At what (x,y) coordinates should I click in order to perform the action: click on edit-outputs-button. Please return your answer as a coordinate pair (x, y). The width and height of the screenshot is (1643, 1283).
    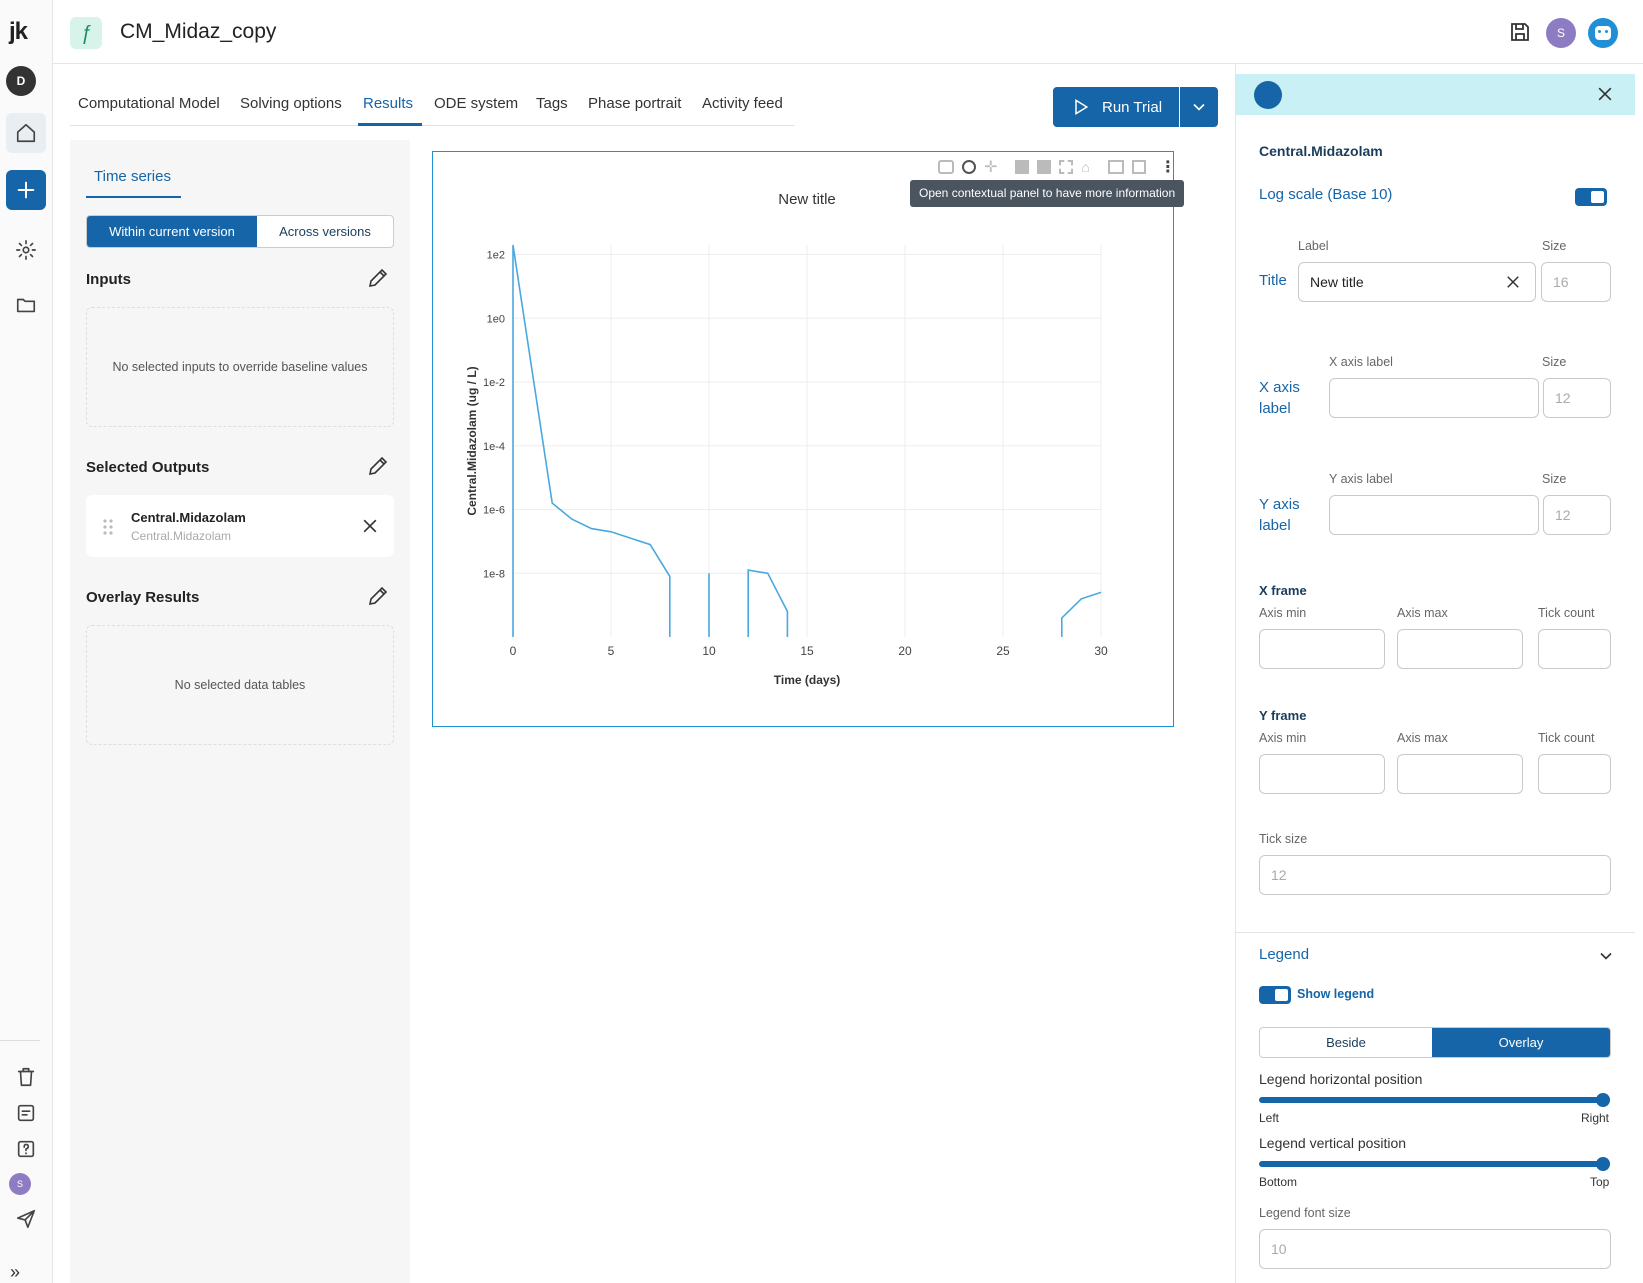
    Looking at the image, I should click on (378, 468).